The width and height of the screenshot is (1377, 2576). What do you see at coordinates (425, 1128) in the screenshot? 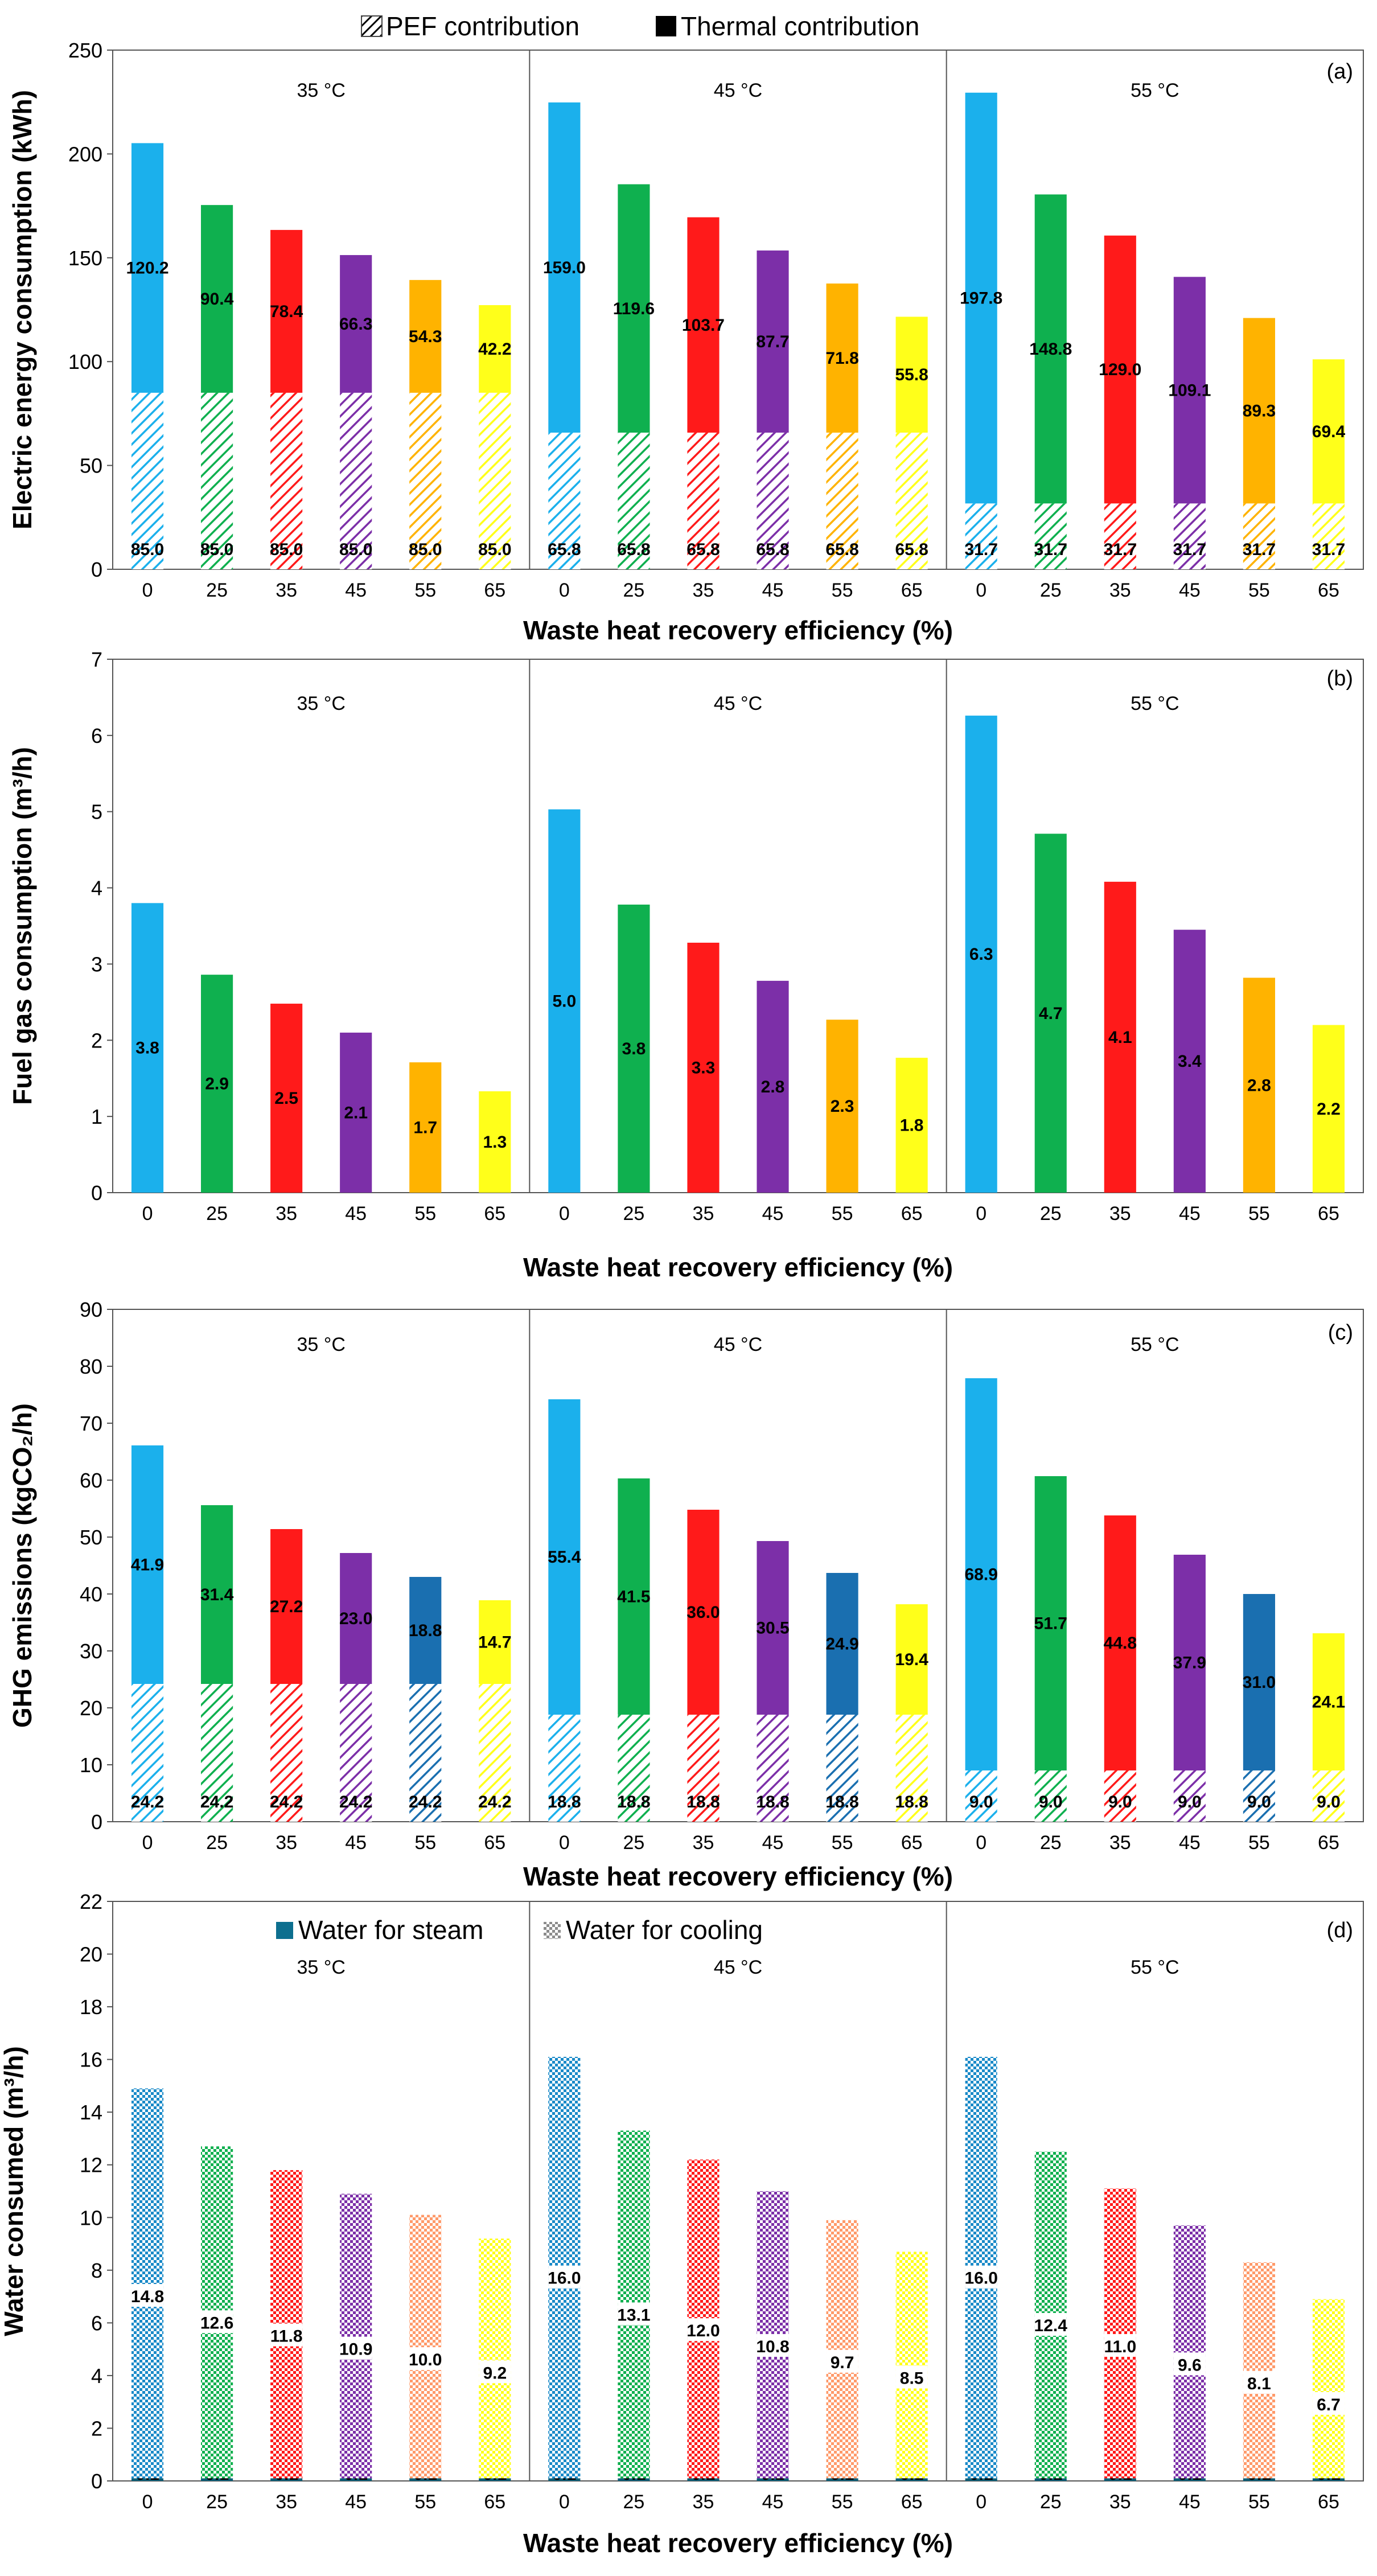
I see `data-label: 1.7` at bounding box center [425, 1128].